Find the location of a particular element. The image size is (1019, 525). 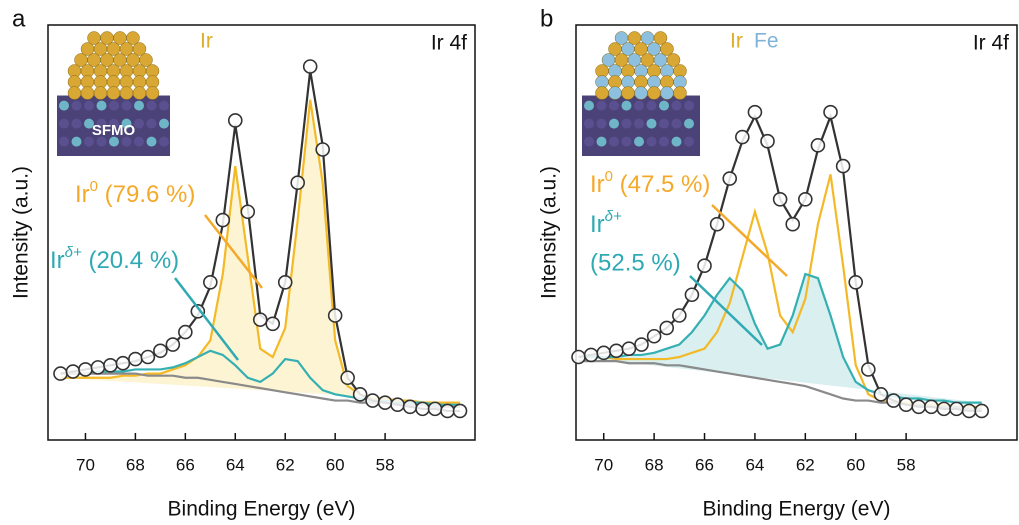

annotation-line2: (52.5 %) is located at coordinates (635, 262).